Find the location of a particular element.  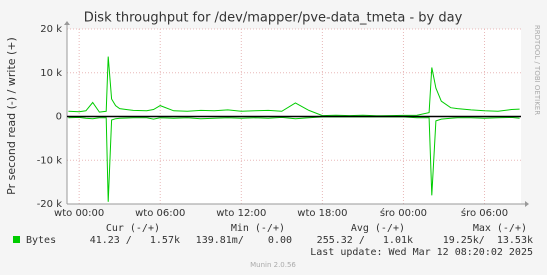

y-axis-label: Pr second read (-) / write (+) is located at coordinates (11, 116).